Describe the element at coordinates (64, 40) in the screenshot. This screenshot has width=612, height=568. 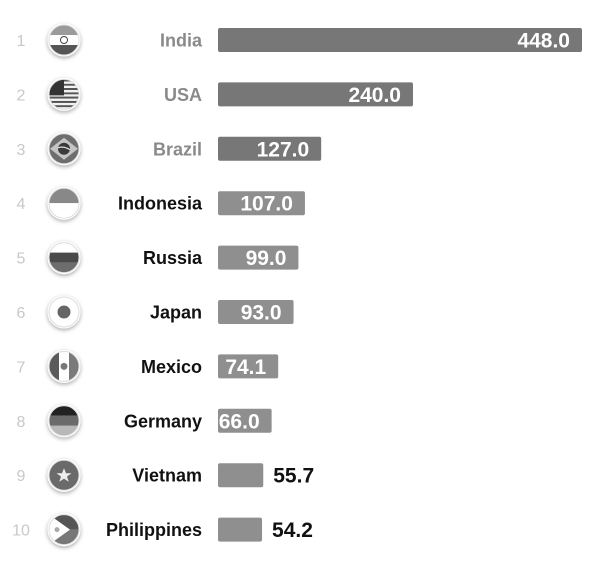
I see `india-flag-icon` at that location.